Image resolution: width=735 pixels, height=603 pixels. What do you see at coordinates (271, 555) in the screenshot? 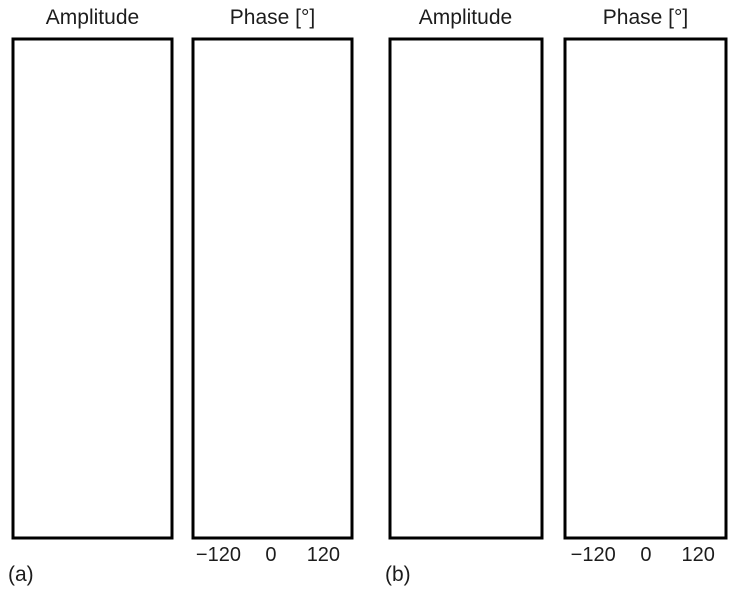
I see `panel-a-phase-xtick-label-1: 0` at bounding box center [271, 555].